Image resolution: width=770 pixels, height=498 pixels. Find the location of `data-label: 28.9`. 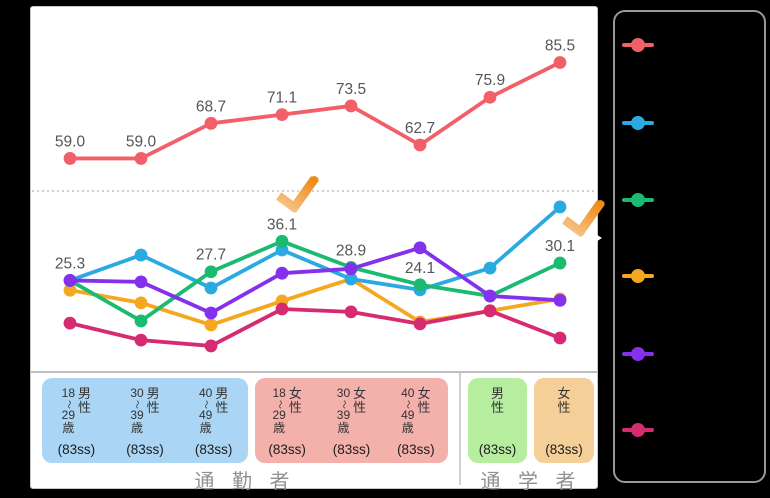

data-label: 28.9 is located at coordinates (351, 250).